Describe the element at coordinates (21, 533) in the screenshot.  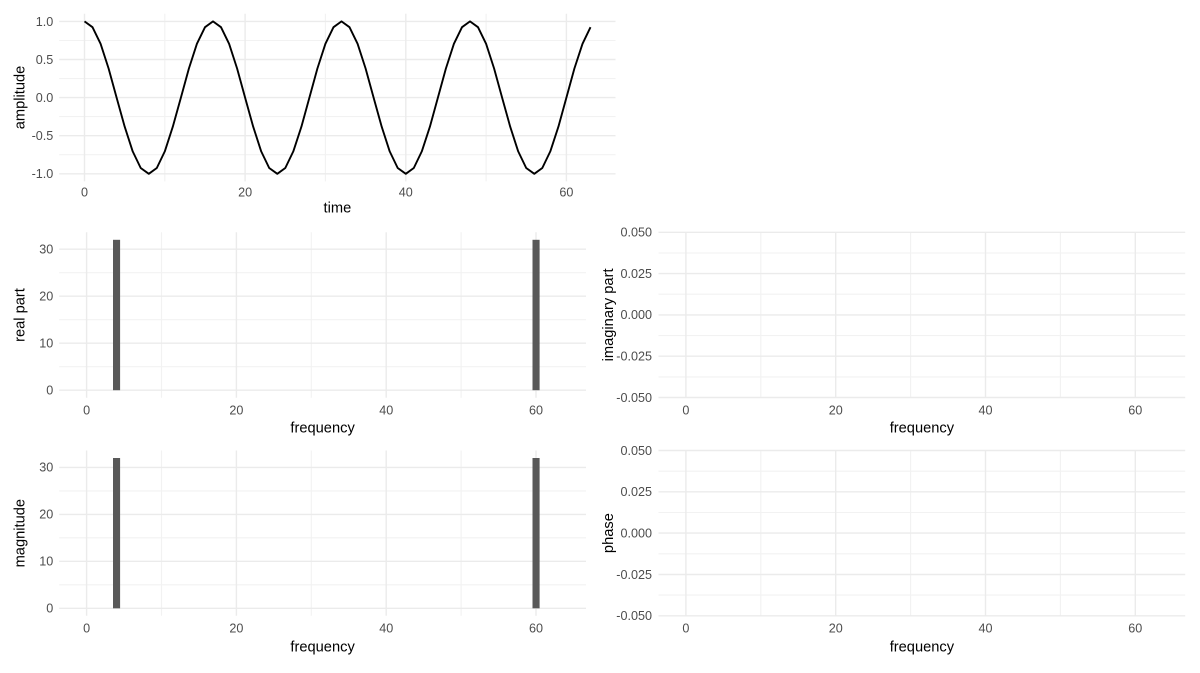
I see `svg-text: magnitude` at that location.